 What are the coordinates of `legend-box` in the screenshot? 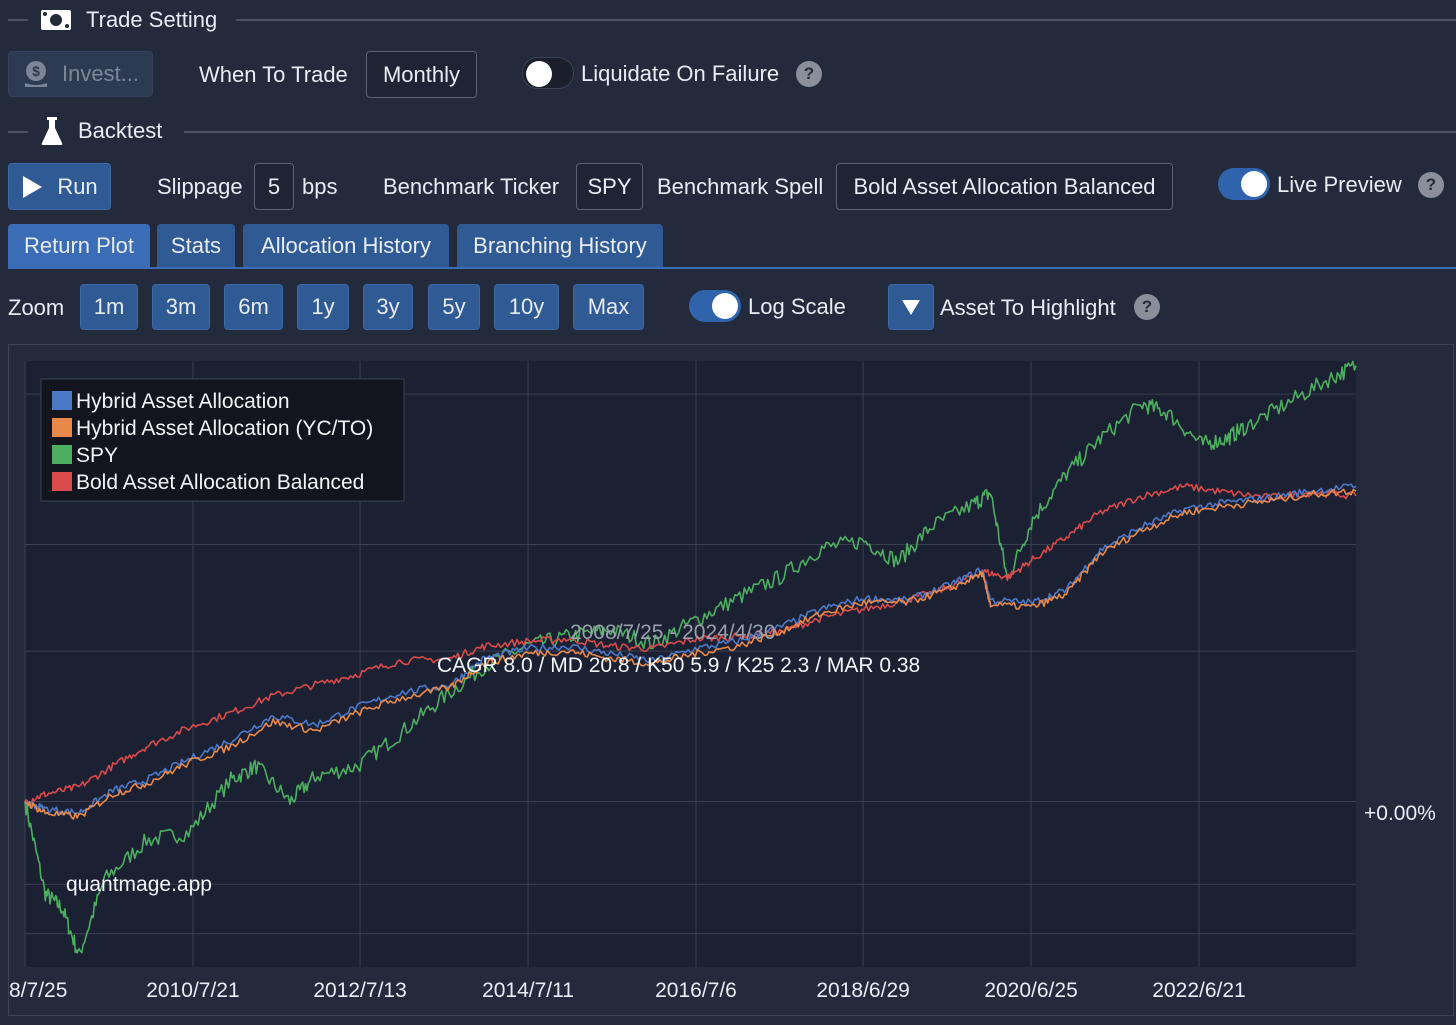 It's located at (222, 440).